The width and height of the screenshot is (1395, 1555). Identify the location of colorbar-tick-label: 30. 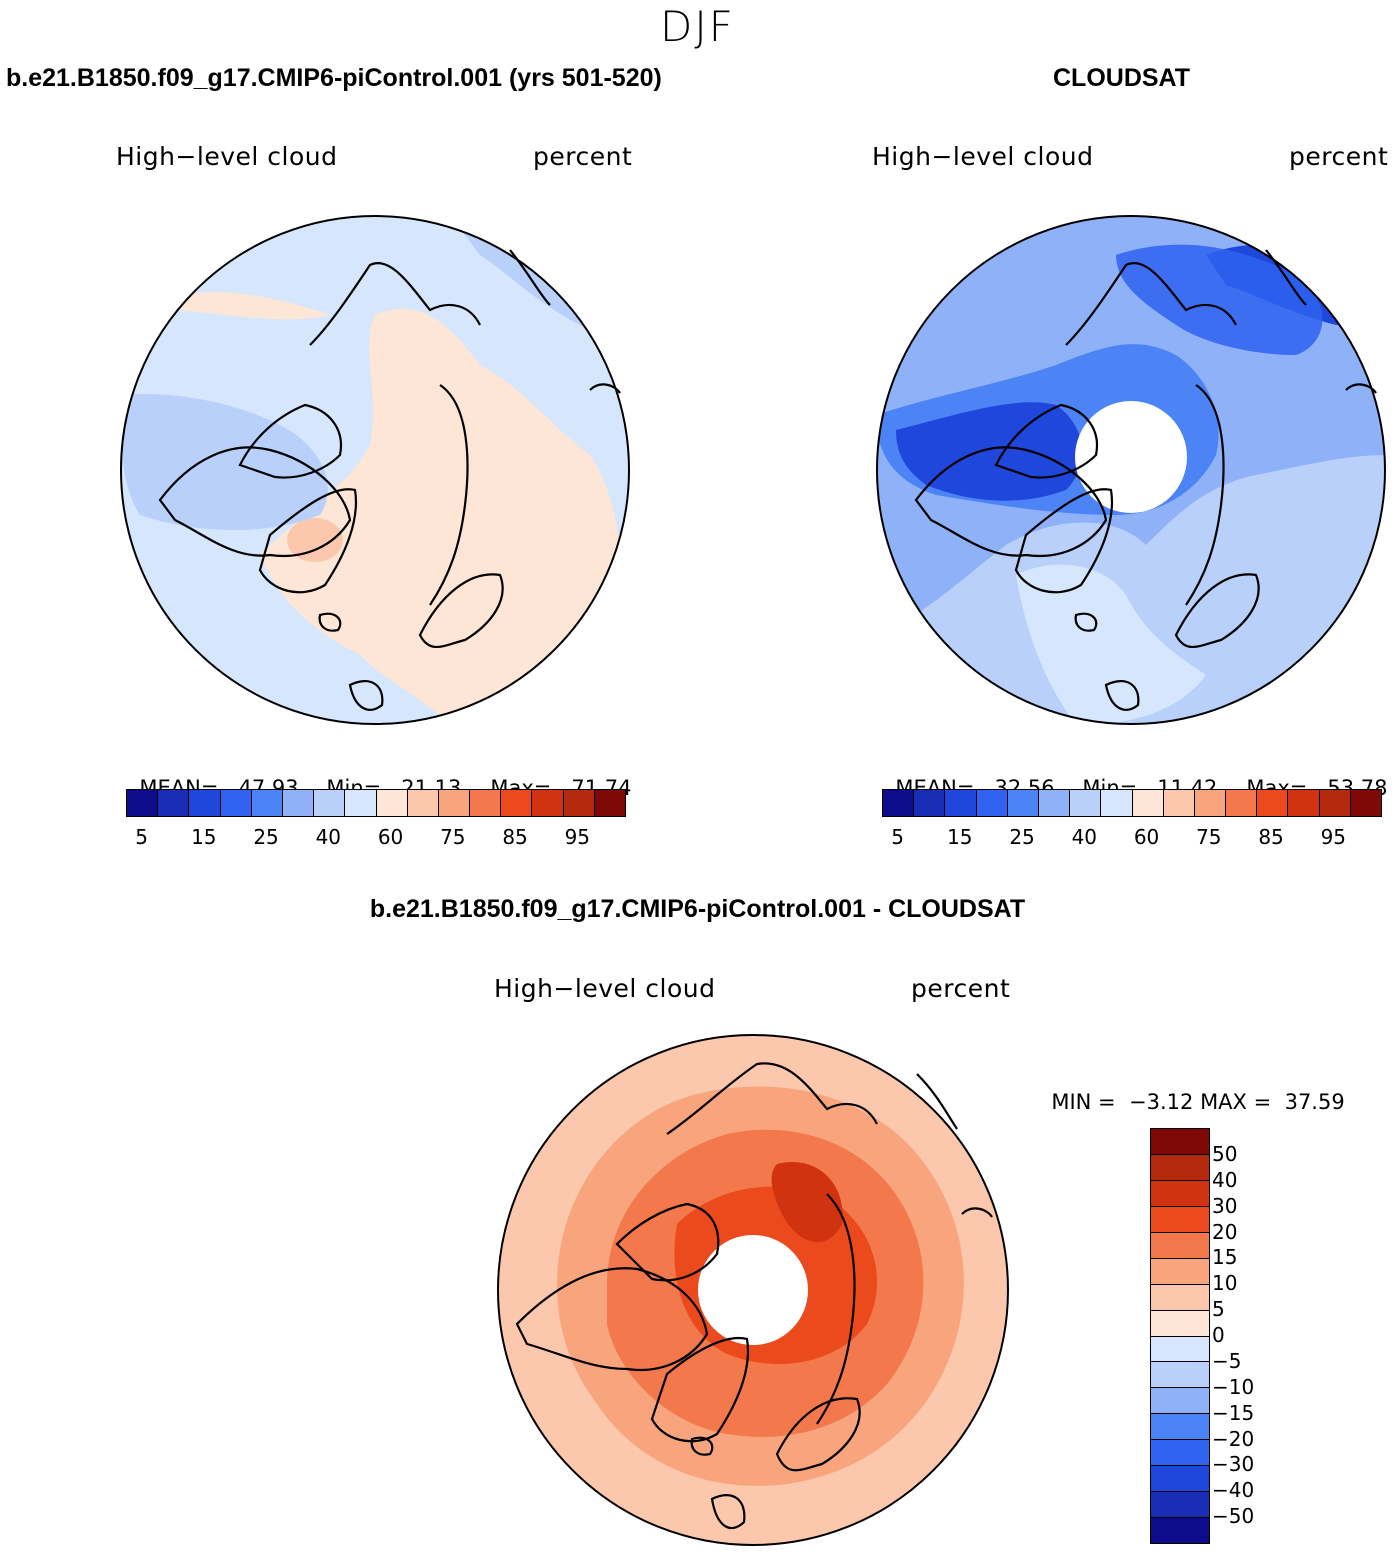
(1225, 1205).